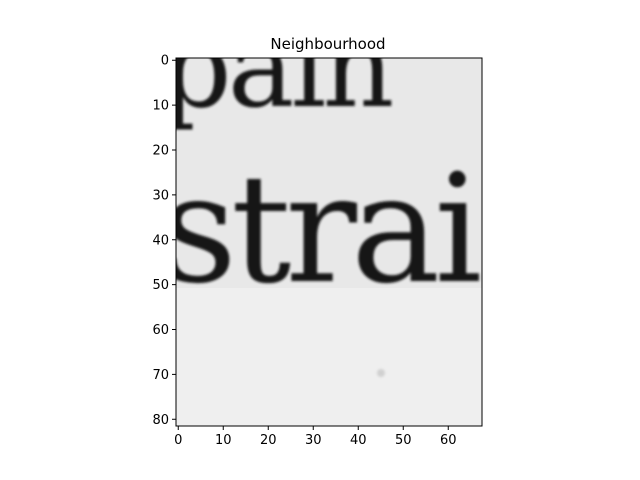  I want to click on y-tick-label: 50, so click(160, 285).